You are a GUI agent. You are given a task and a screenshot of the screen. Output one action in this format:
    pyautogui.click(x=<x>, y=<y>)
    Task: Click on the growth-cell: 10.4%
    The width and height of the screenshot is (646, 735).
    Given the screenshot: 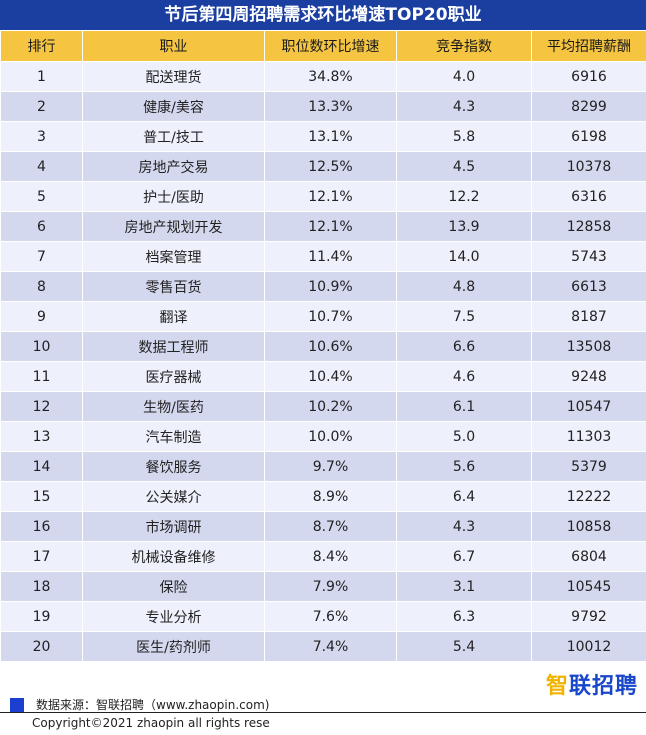 What is the action you would take?
    pyautogui.click(x=330, y=376)
    